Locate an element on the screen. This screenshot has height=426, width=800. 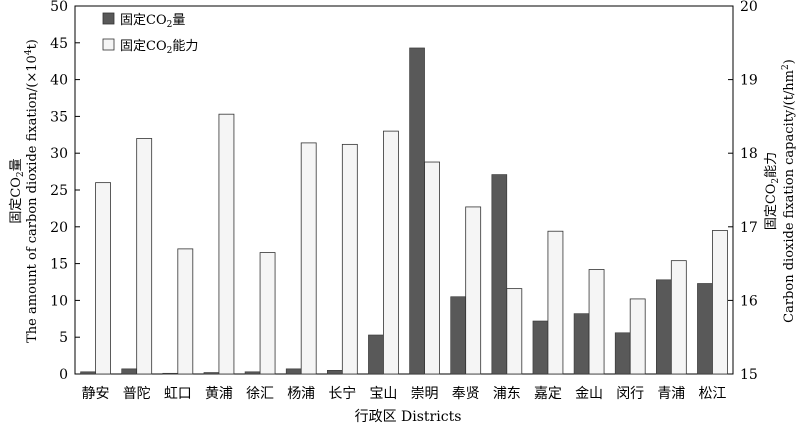
y-axis-right-title-en: Carbon dioxide fixation capacity/(t/hm2) is located at coordinates (789, 191).